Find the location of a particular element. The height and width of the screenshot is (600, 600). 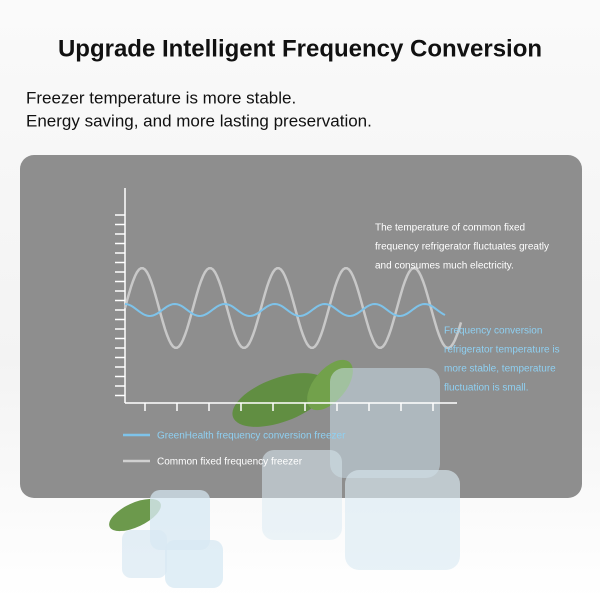

common-curve is located at coordinates (293, 308).